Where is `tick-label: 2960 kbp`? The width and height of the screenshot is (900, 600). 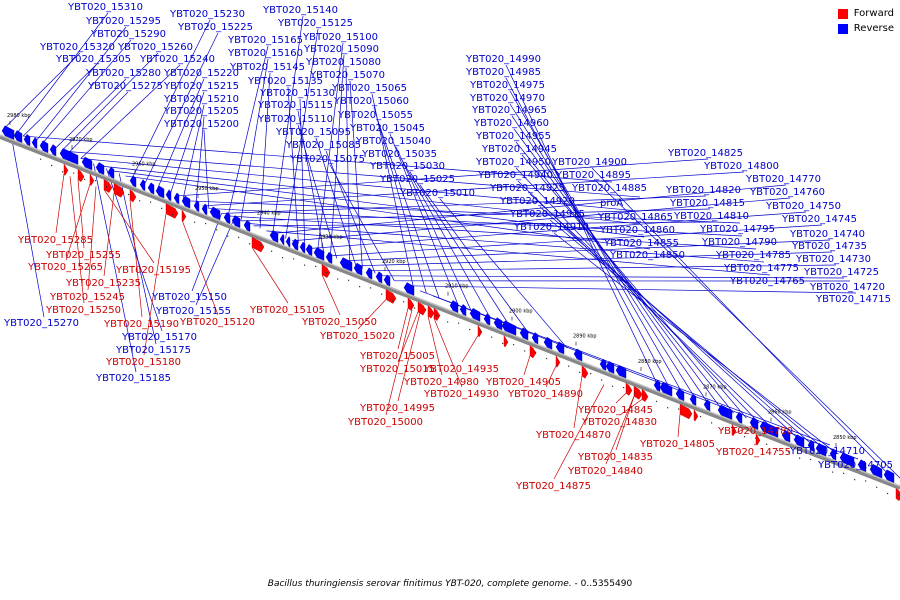
tick-label: 2960 kbp is located at coordinates (144, 165).